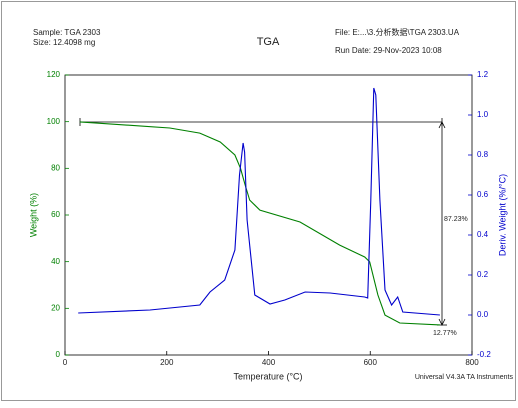 The width and height of the screenshot is (518, 408). Describe the element at coordinates (483, 114) in the screenshot. I see `y2-tick-label: 1.0` at that location.